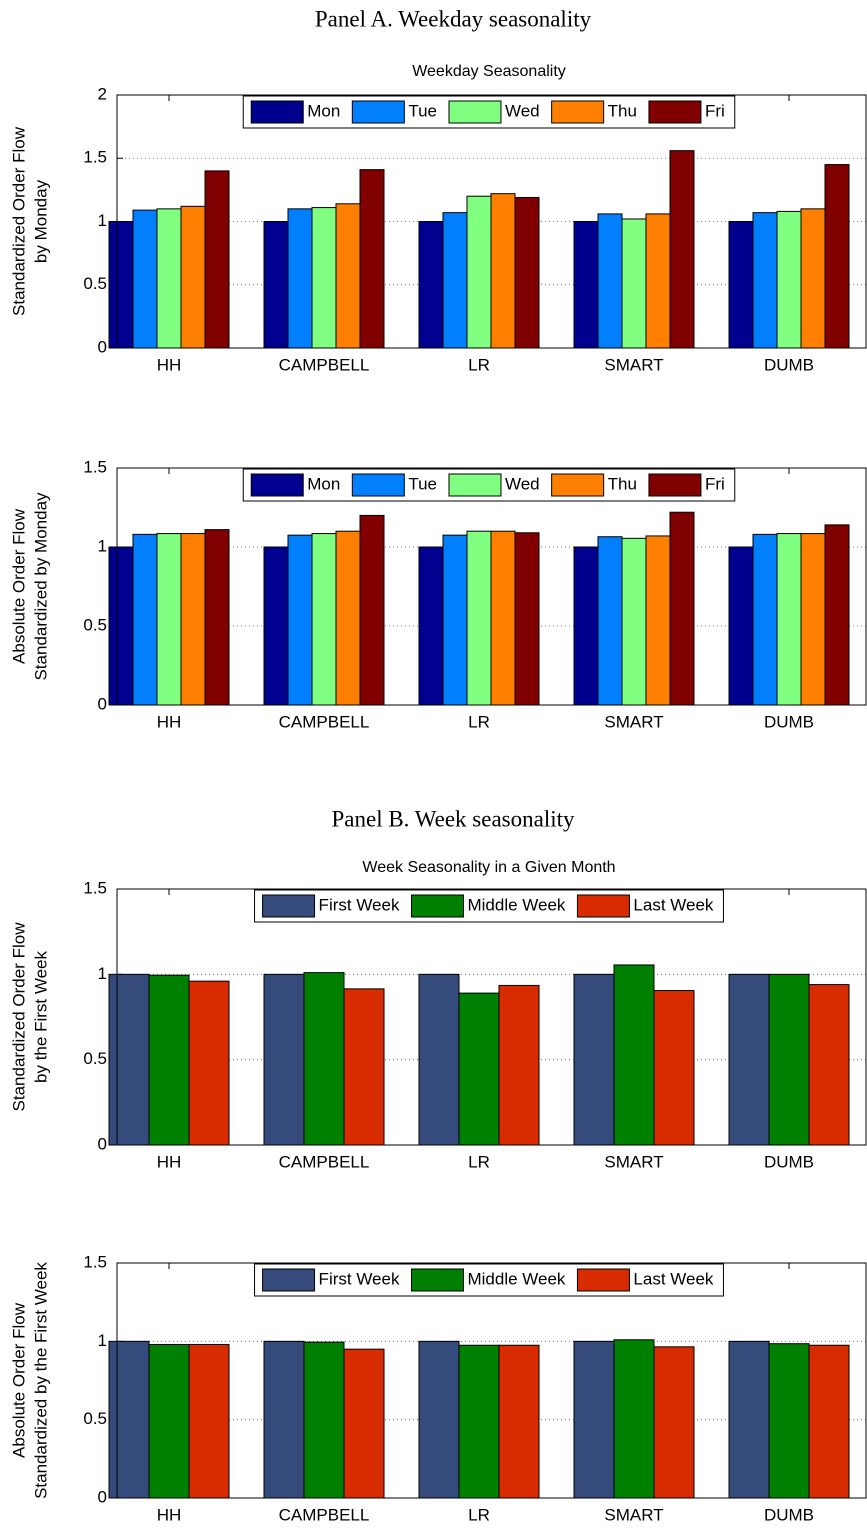 This screenshot has height=1534, width=867. Describe the element at coordinates (40, 221) in the screenshot. I see `y-axis-label: by Monday` at that location.